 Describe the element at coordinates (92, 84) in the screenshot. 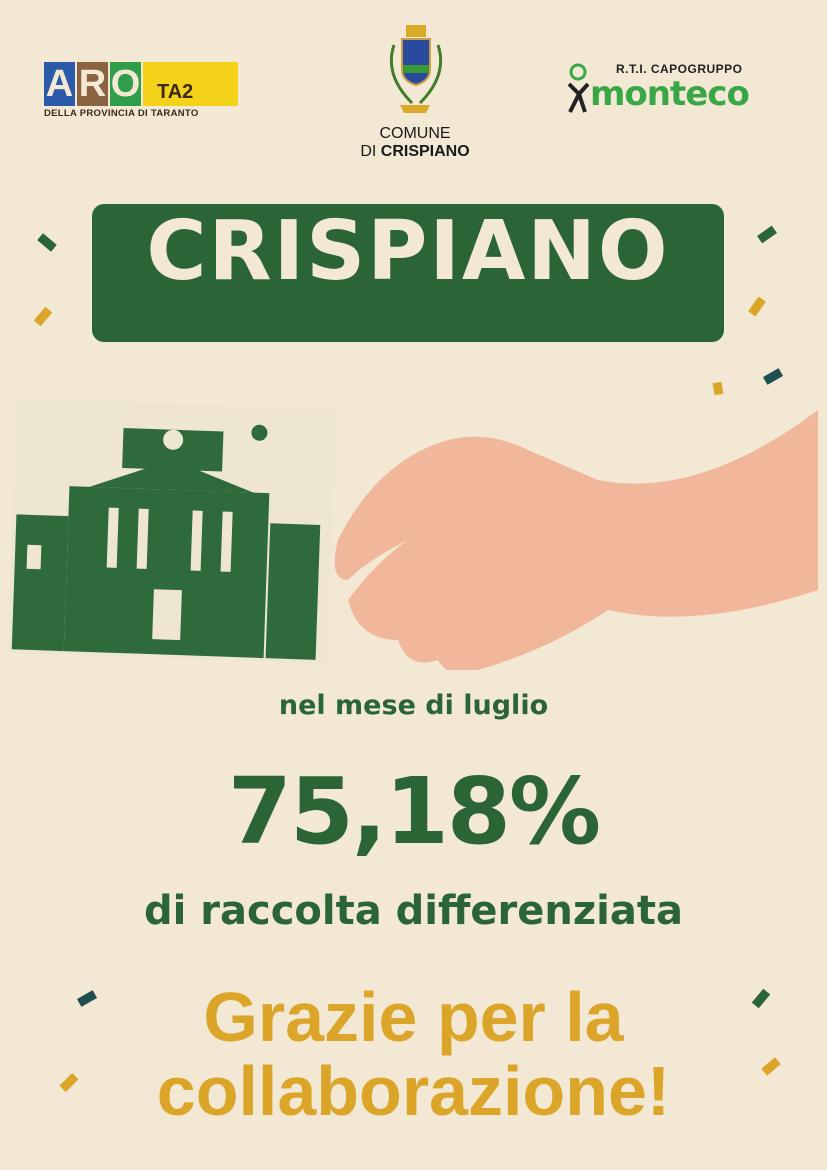

I see `aro-letter: R` at that location.